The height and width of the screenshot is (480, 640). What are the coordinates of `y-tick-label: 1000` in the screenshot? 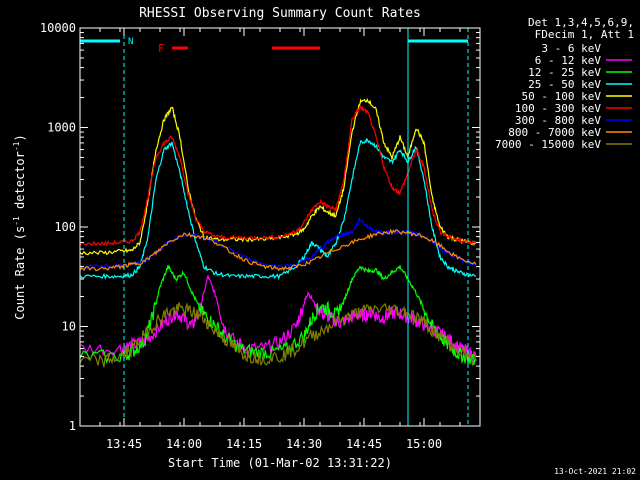 It's located at (61, 128).